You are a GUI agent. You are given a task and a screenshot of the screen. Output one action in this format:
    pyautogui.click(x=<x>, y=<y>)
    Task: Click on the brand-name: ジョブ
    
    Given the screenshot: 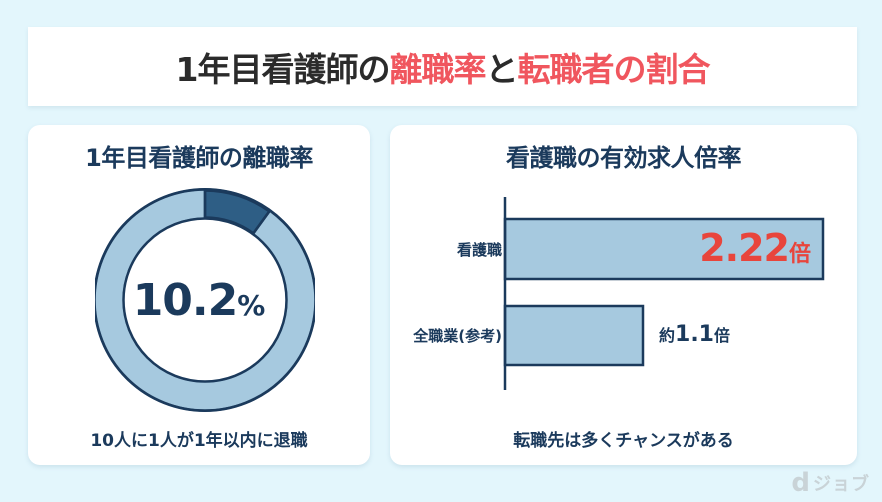 What is the action you would take?
    pyautogui.click(x=841, y=484)
    